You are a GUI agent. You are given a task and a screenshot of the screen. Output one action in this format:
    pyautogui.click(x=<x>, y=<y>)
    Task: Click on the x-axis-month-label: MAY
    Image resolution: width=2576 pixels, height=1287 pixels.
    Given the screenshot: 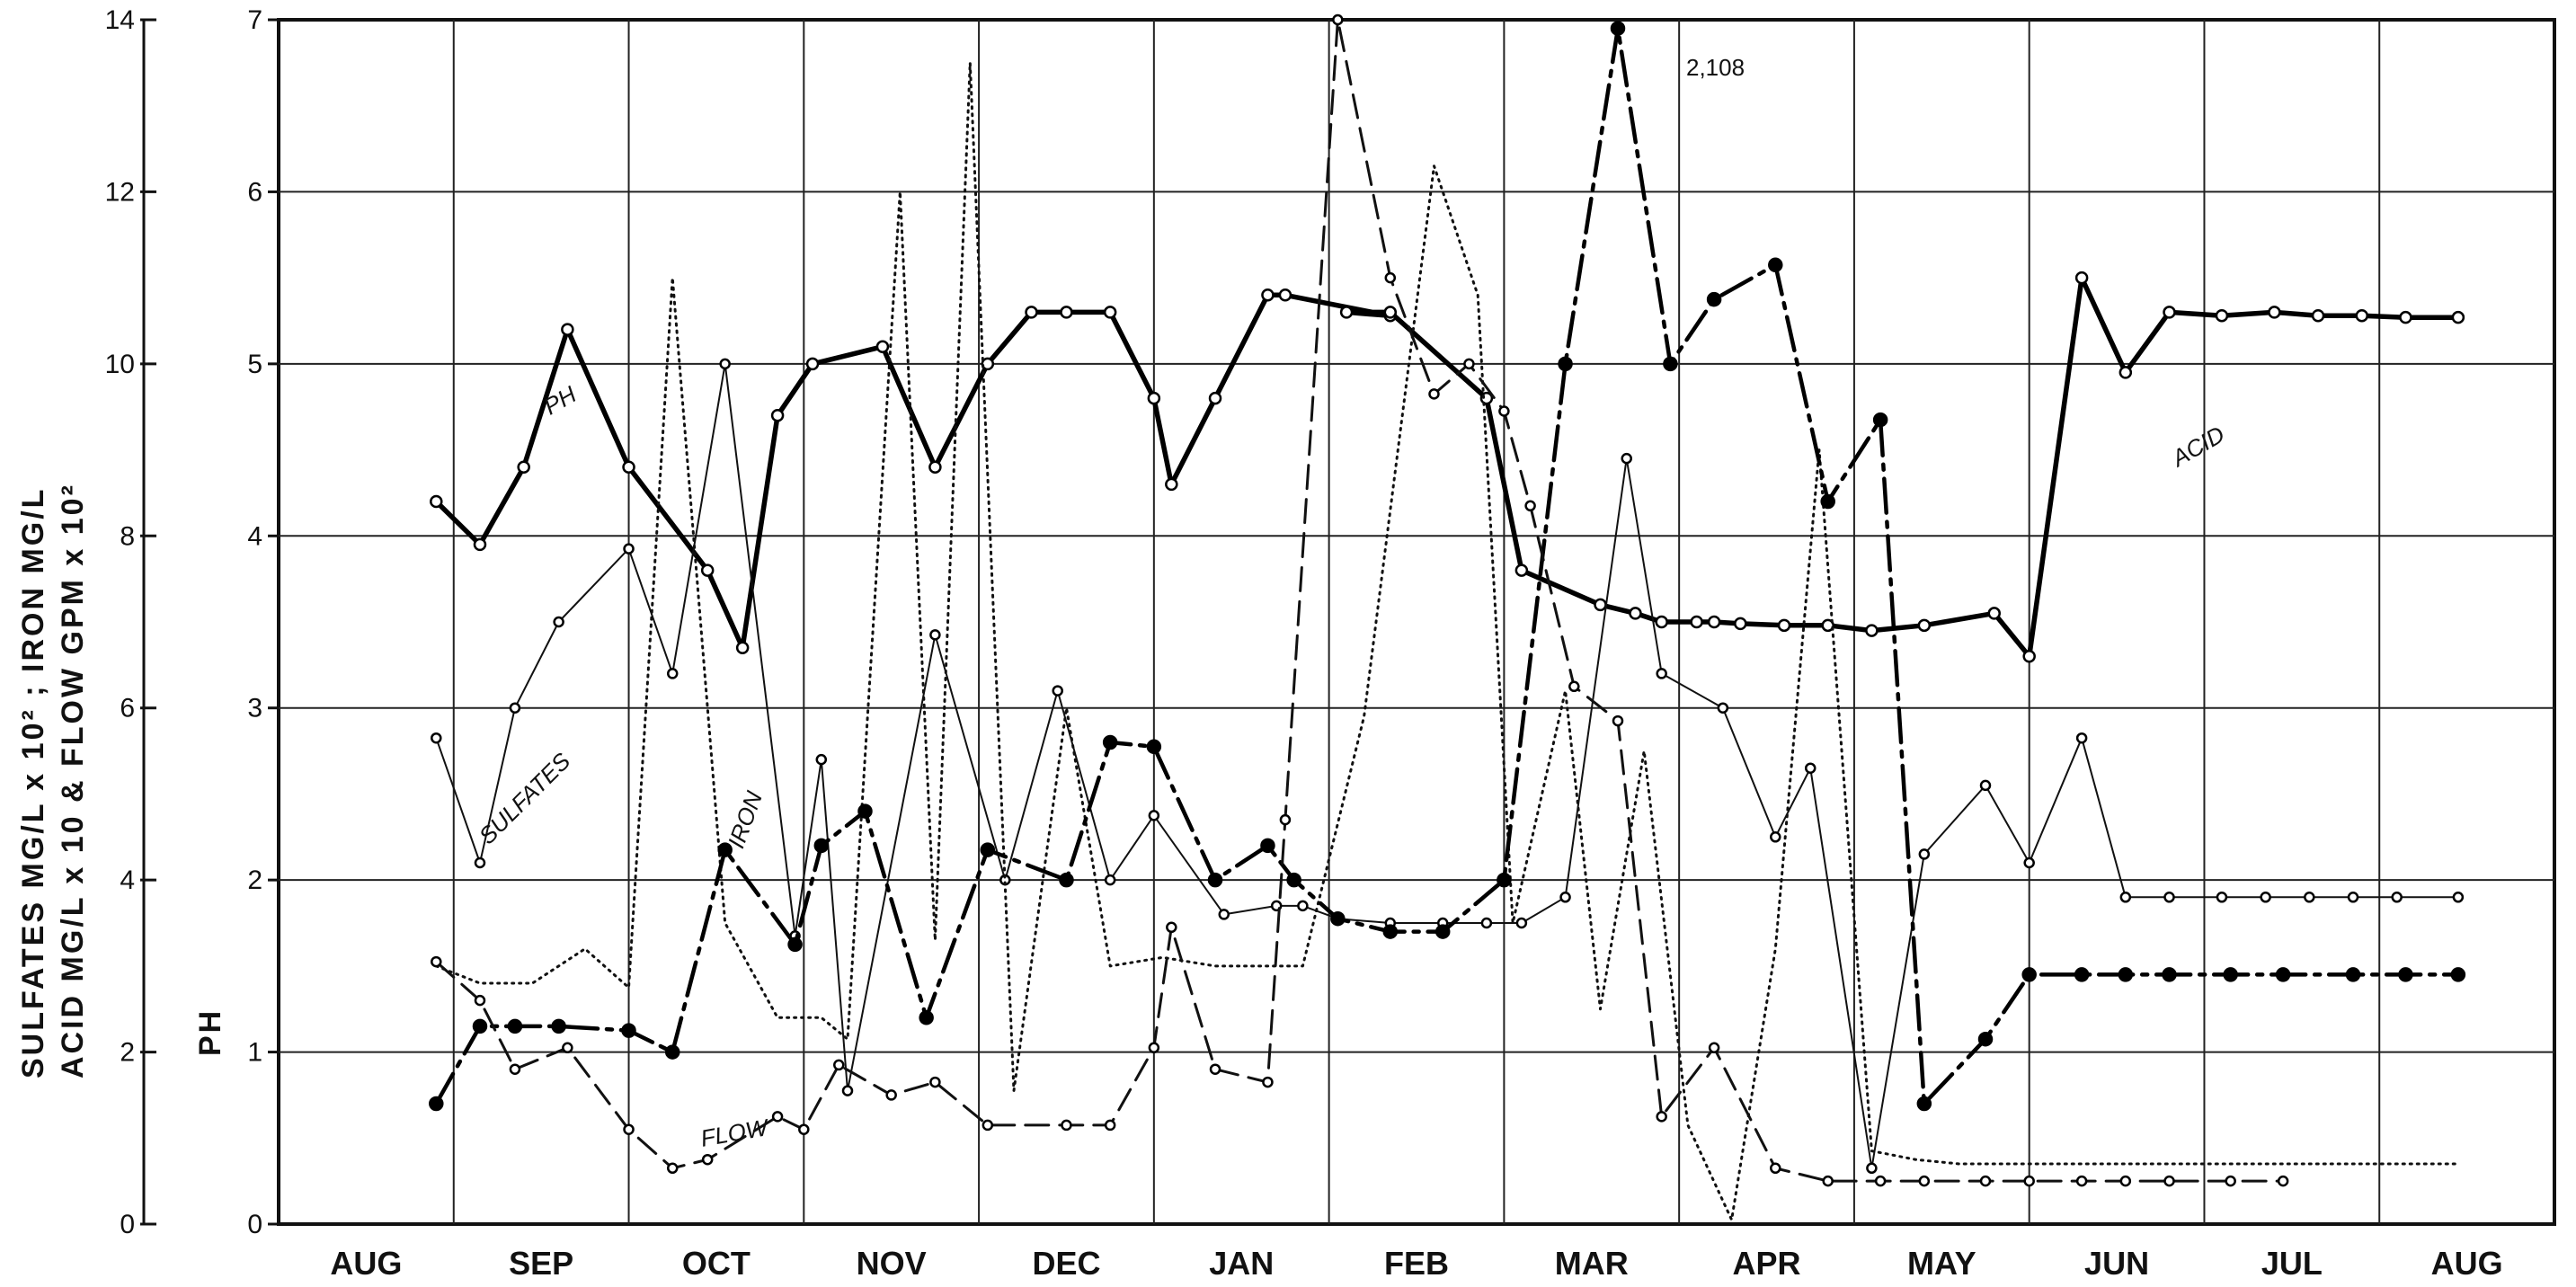 What is the action you would take?
    pyautogui.click(x=1942, y=1263)
    